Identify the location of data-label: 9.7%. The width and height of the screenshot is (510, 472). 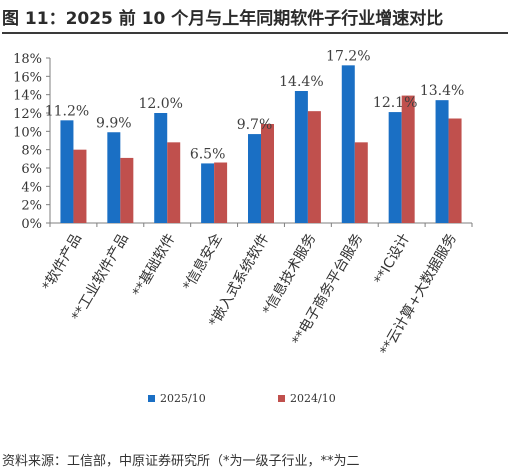
(255, 125).